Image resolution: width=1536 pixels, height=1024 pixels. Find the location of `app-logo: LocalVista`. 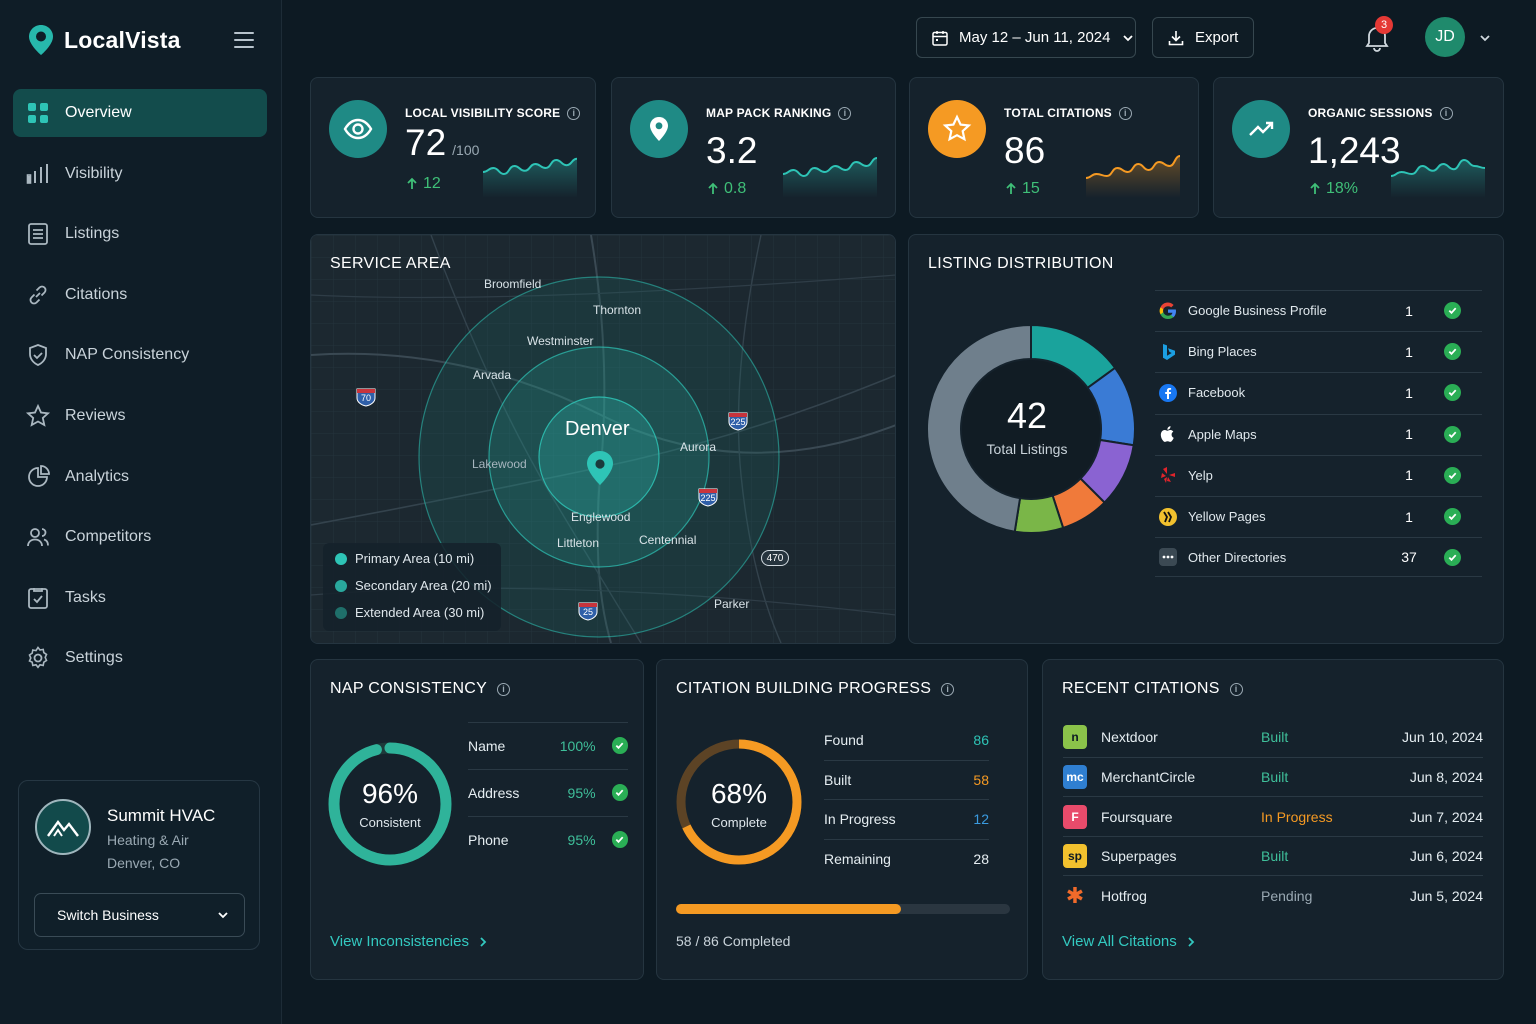

app-logo: LocalVista is located at coordinates (104, 40).